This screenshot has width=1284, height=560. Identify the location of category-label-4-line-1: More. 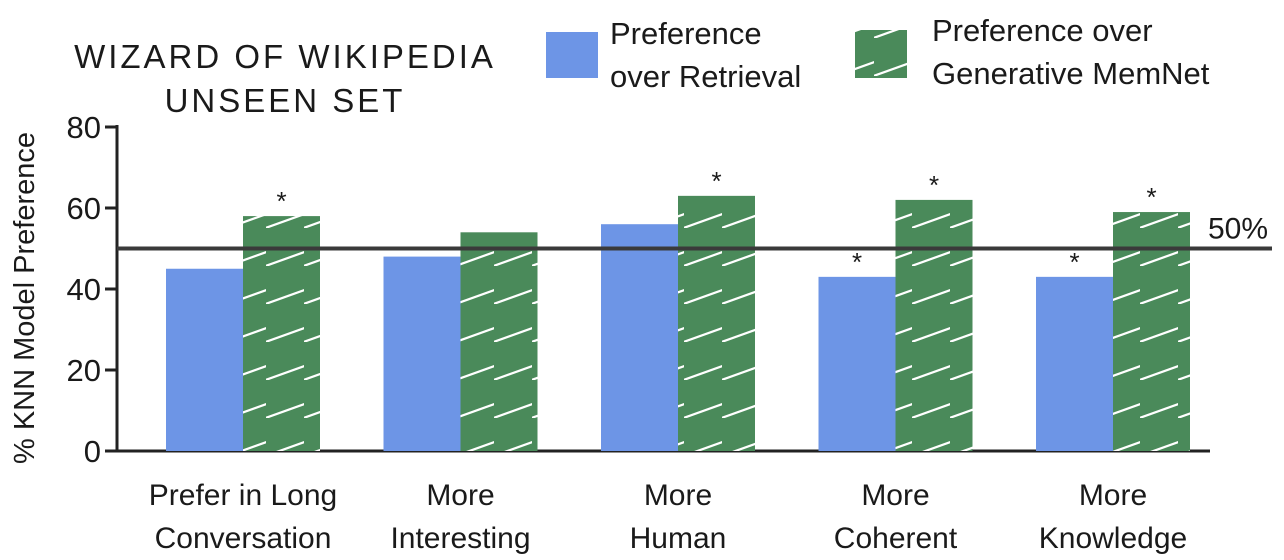
(1113, 495).